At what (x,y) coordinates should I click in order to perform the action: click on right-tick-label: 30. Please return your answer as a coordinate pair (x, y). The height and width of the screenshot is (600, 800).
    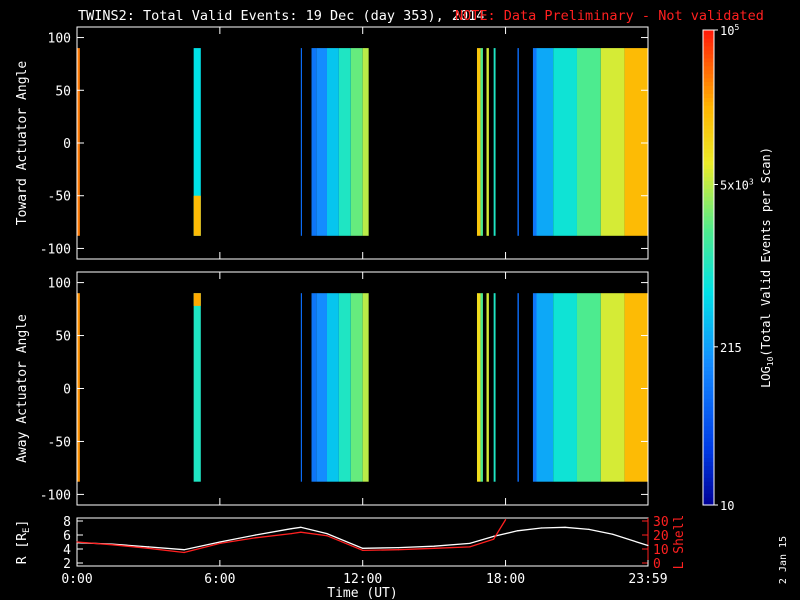
    Looking at the image, I should click on (661, 522).